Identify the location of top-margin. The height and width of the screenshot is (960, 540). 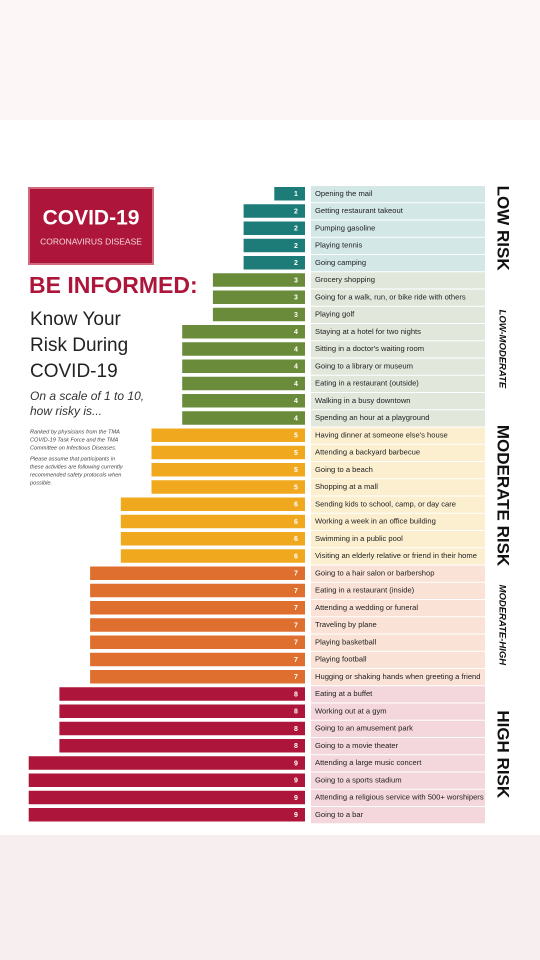
(270, 60).